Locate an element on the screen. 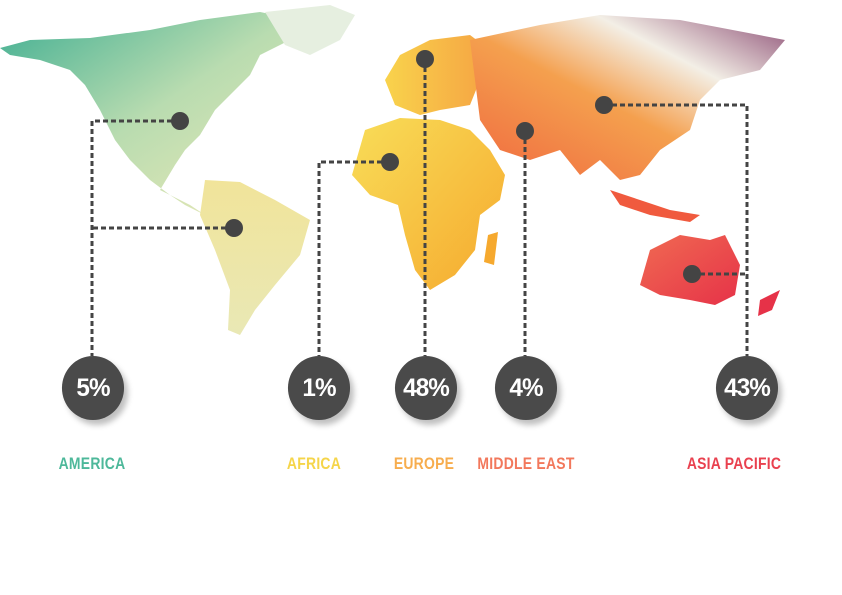 This screenshot has width=842, height=595. middle-east-label: MIDDLE EAST is located at coordinates (526, 463).